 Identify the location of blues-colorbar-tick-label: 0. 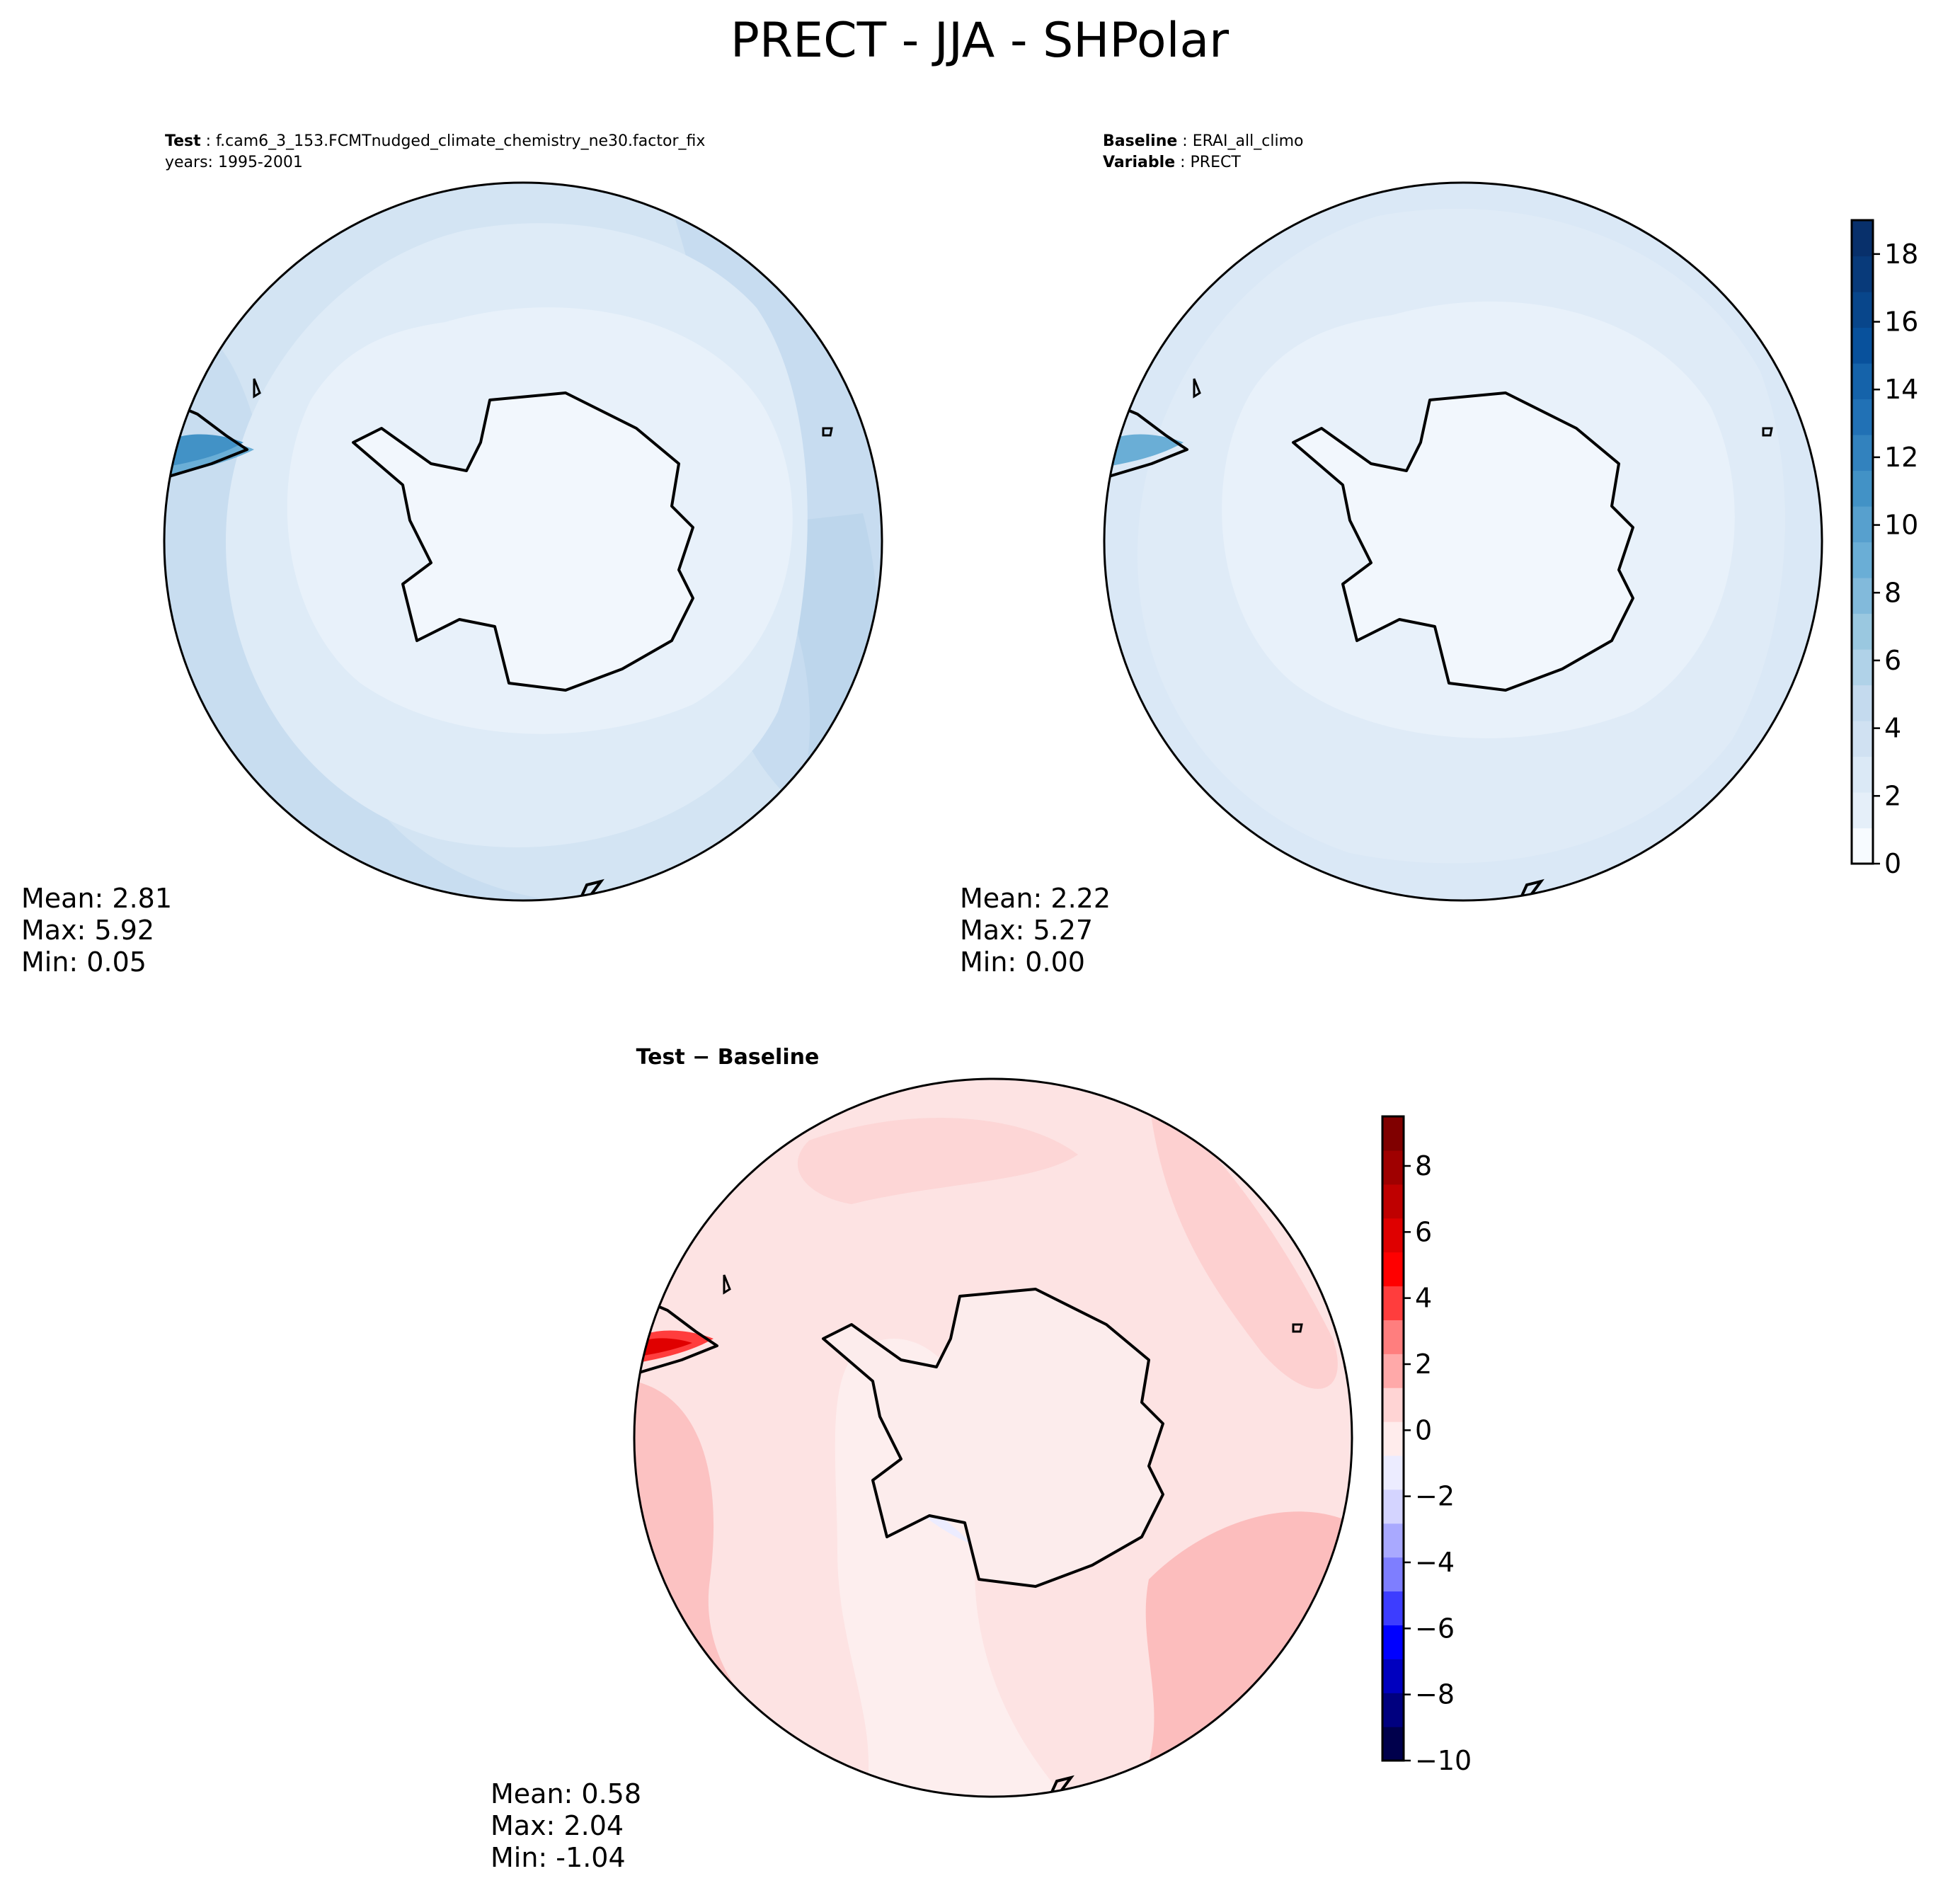
(1892, 864).